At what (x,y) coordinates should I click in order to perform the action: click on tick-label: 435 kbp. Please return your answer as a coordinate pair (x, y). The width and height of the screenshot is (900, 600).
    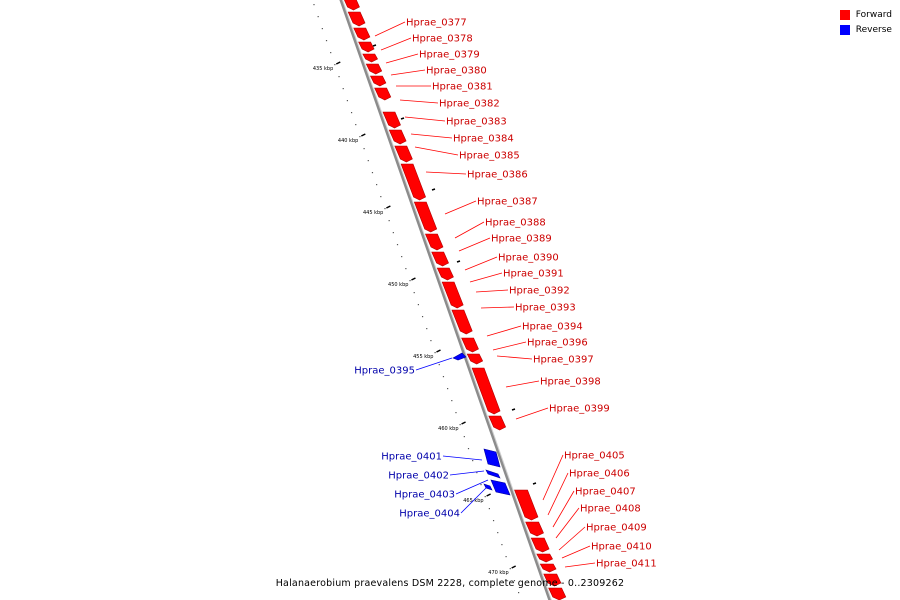
    Looking at the image, I should click on (323, 69).